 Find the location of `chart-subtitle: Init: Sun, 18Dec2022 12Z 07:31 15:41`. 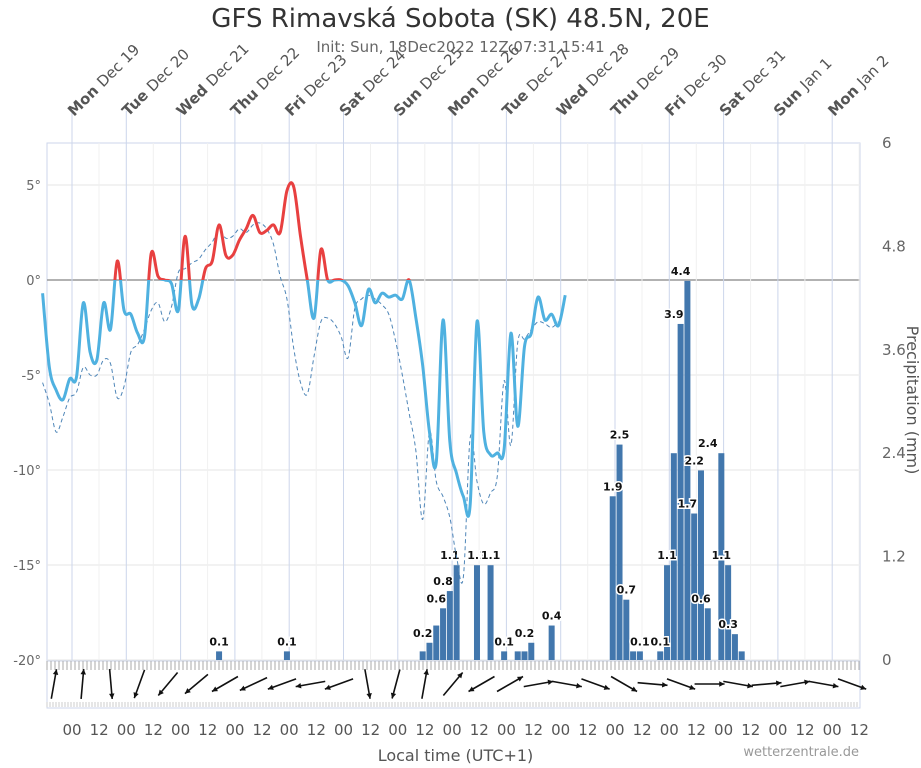

chart-subtitle: Init: Sun, 18Dec2022 12Z 07:31 15:41 is located at coordinates (460, 47).